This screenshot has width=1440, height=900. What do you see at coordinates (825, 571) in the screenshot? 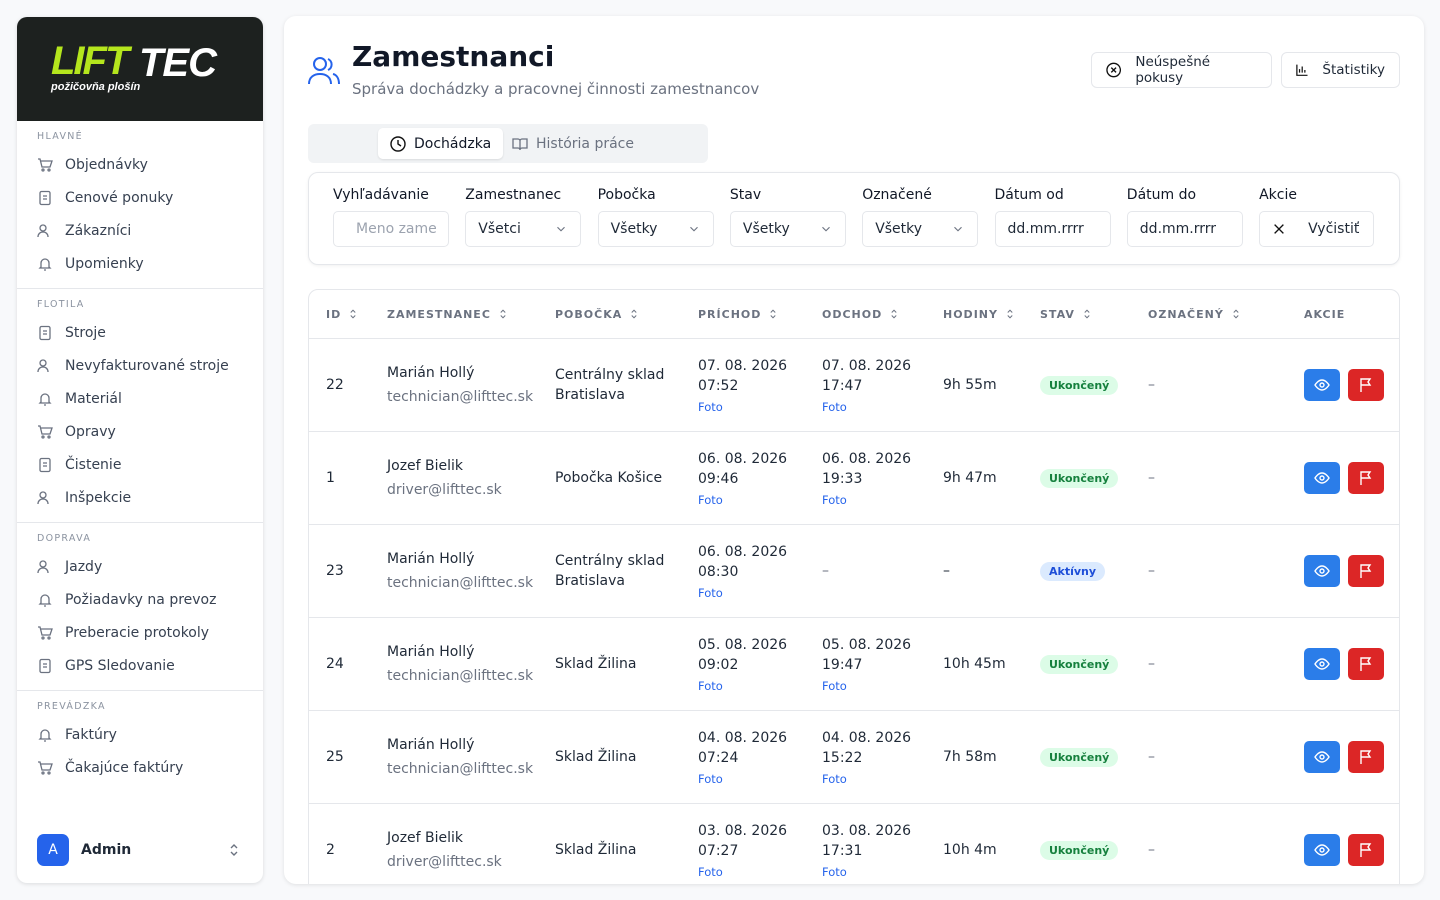
I see `date: –` at bounding box center [825, 571].